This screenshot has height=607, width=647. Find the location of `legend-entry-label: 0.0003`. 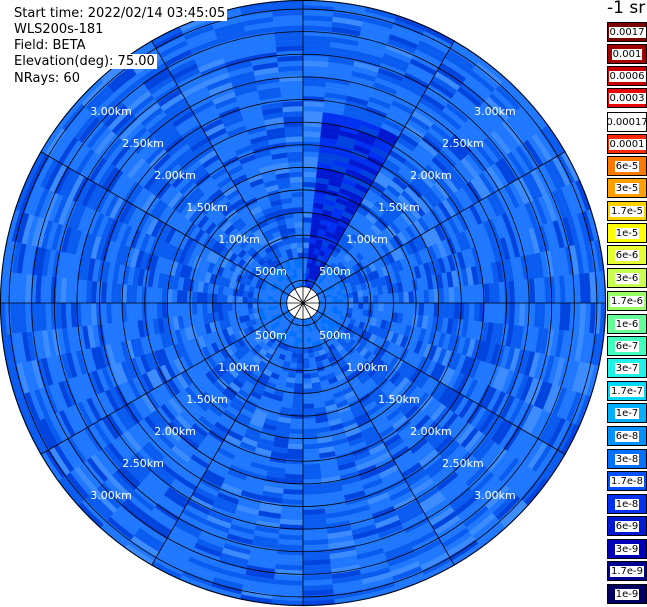

legend-entry-label: 0.0003 is located at coordinates (627, 98).